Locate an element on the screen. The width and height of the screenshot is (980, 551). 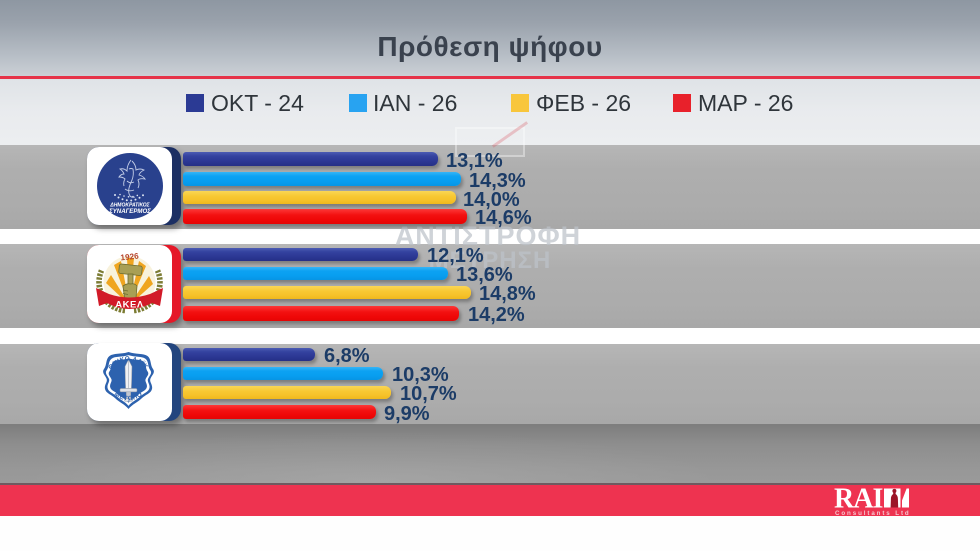
svg-text: ΔΗΜΟΚΡΑΤΙΚΟΣ is located at coordinates (129, 205).